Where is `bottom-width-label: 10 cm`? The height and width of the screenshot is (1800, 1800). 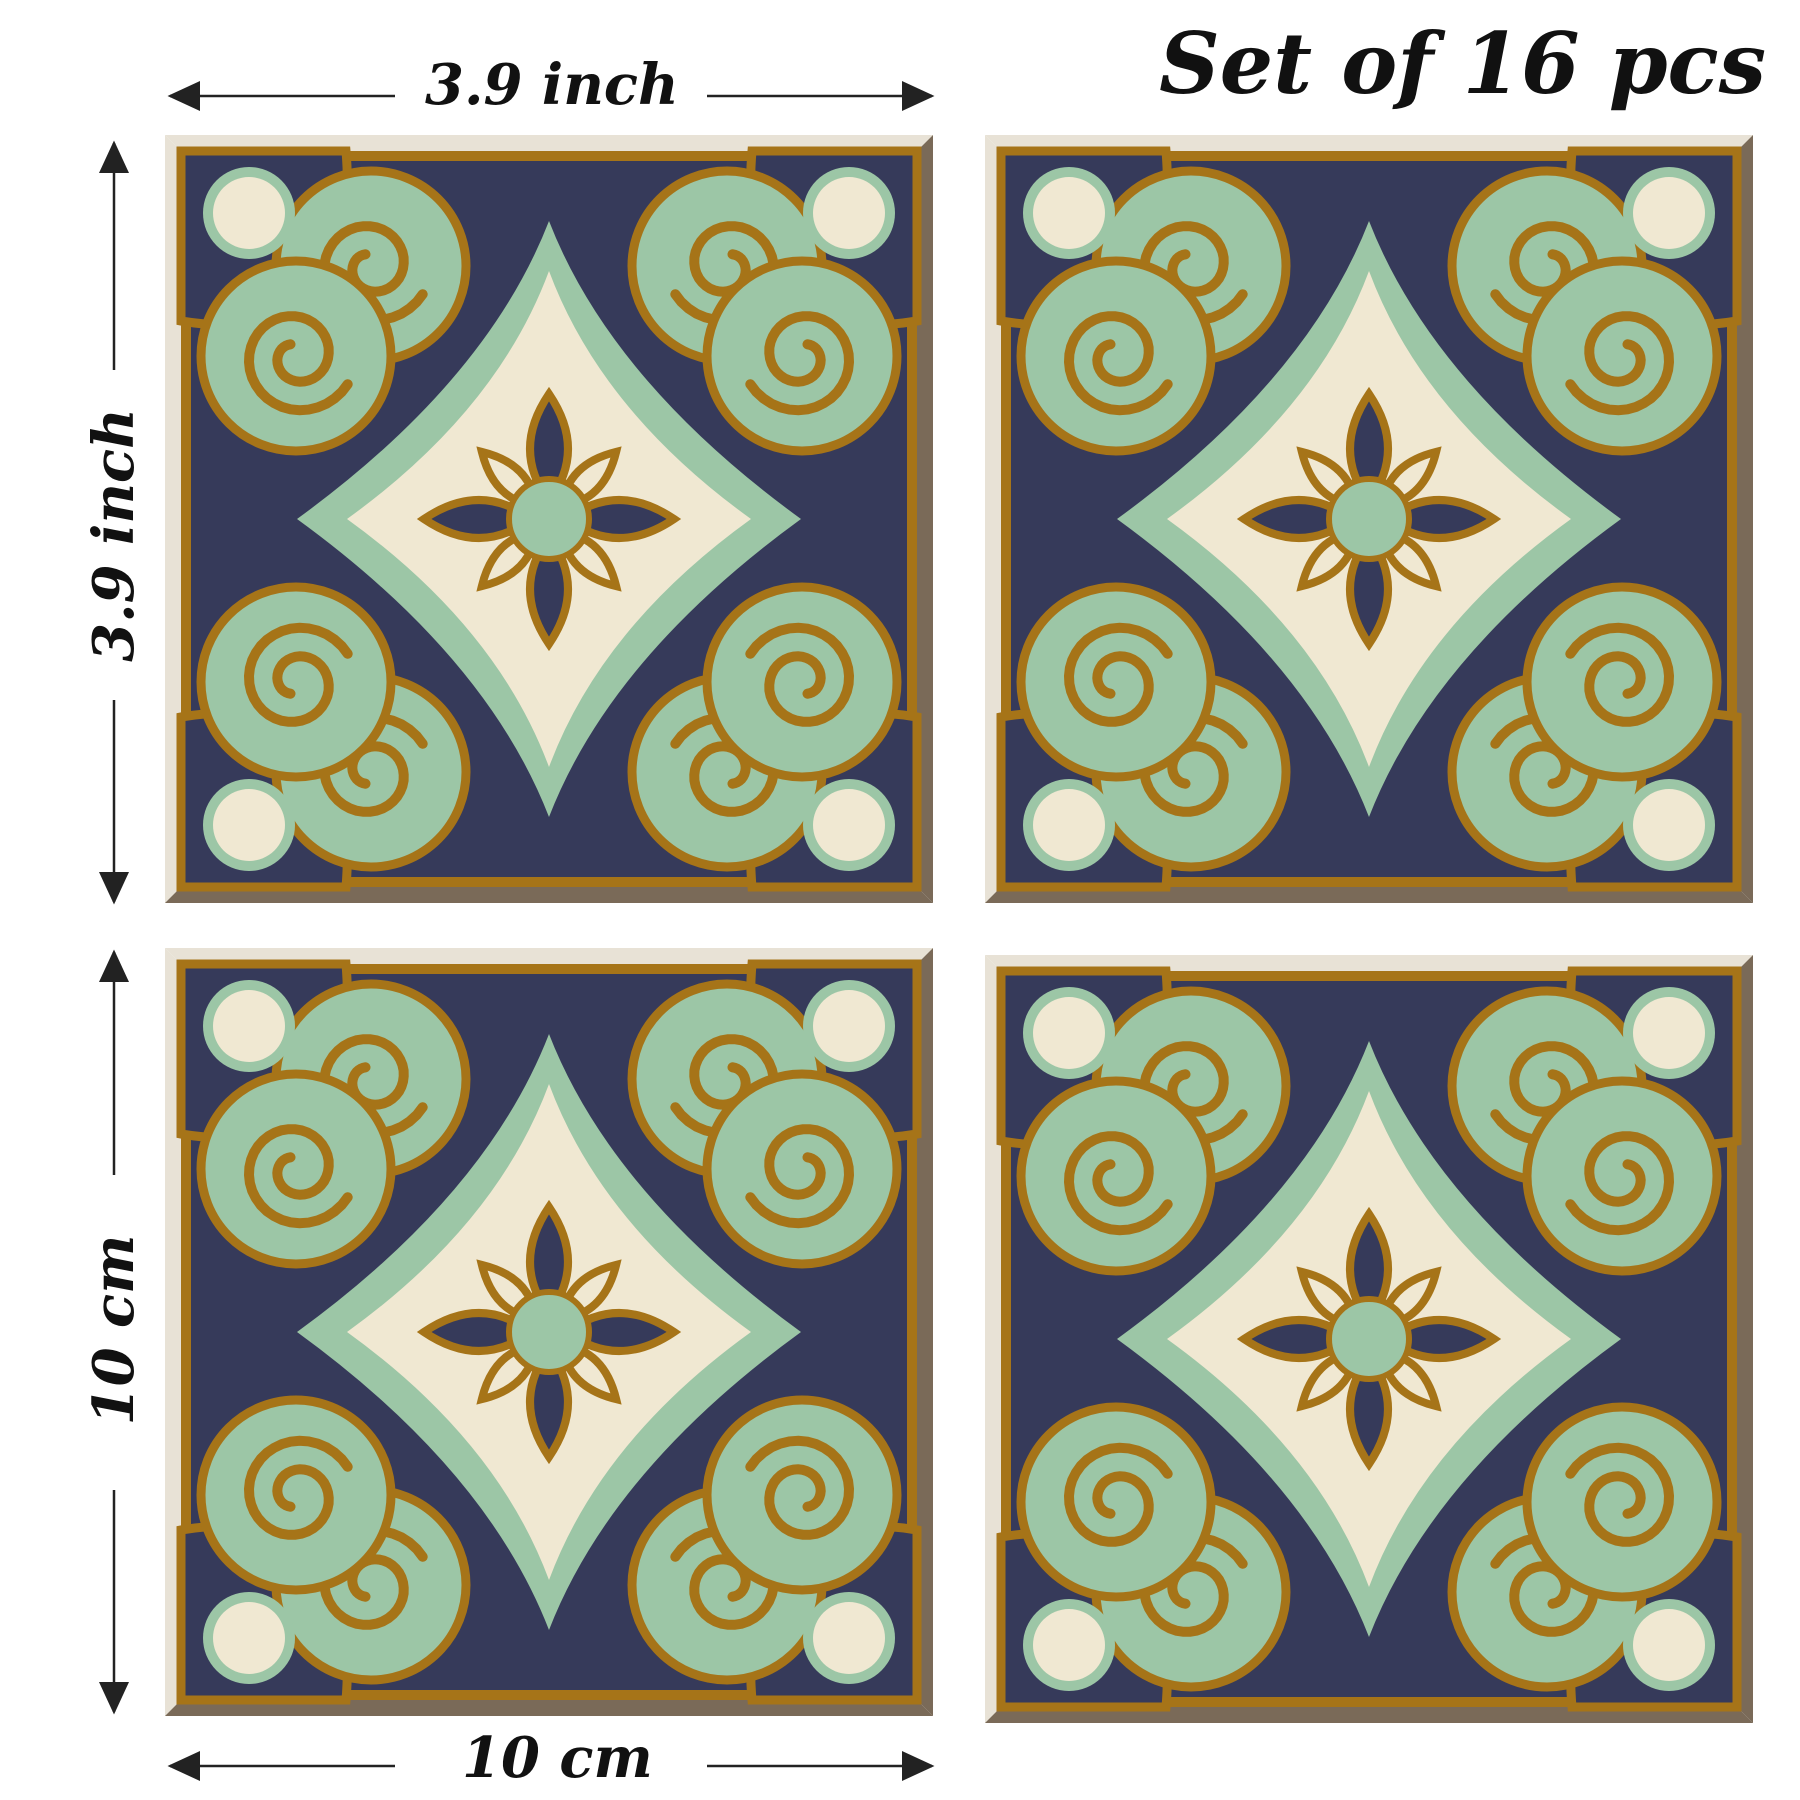
bottom-width-label: 10 cm is located at coordinates (557, 1758).